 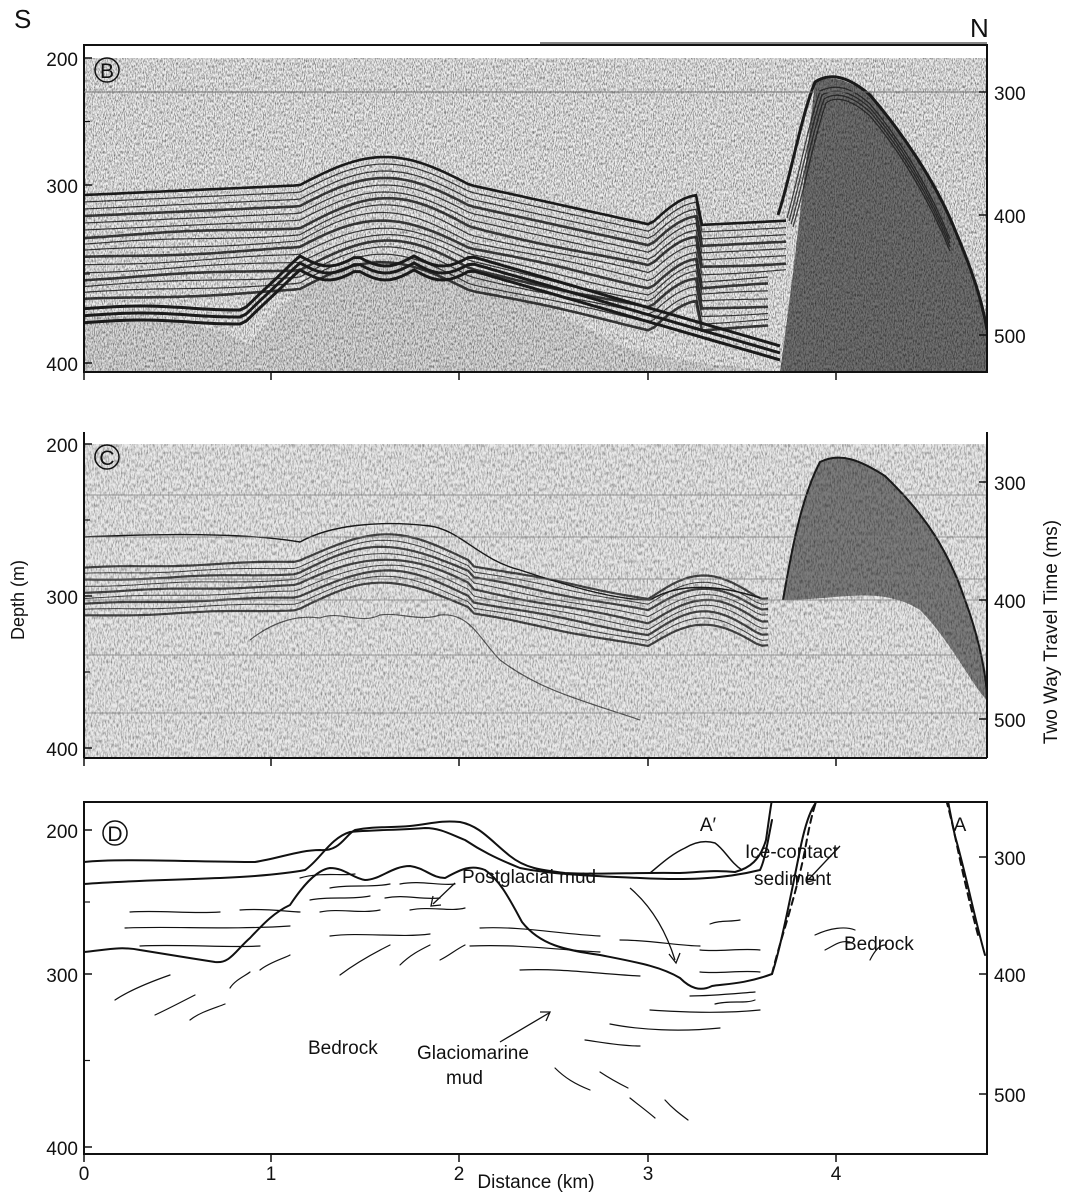 What do you see at coordinates (115, 833) in the screenshot?
I see `panel-d-letter-circle` at bounding box center [115, 833].